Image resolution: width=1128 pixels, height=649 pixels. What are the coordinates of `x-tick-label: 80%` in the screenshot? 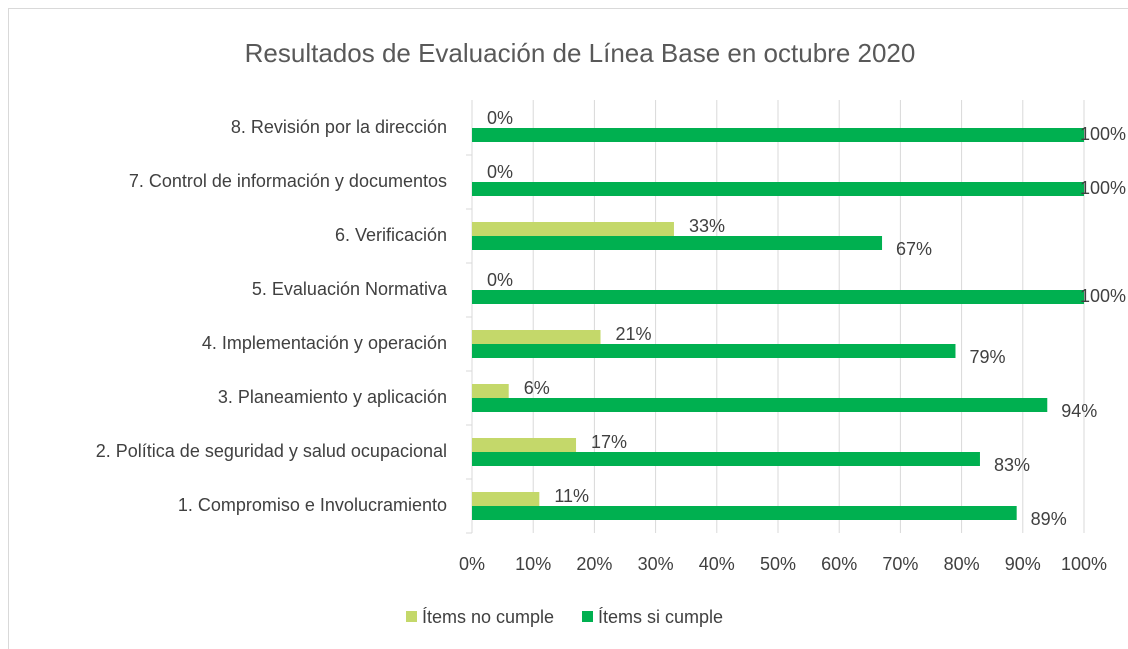 It's located at (962, 564).